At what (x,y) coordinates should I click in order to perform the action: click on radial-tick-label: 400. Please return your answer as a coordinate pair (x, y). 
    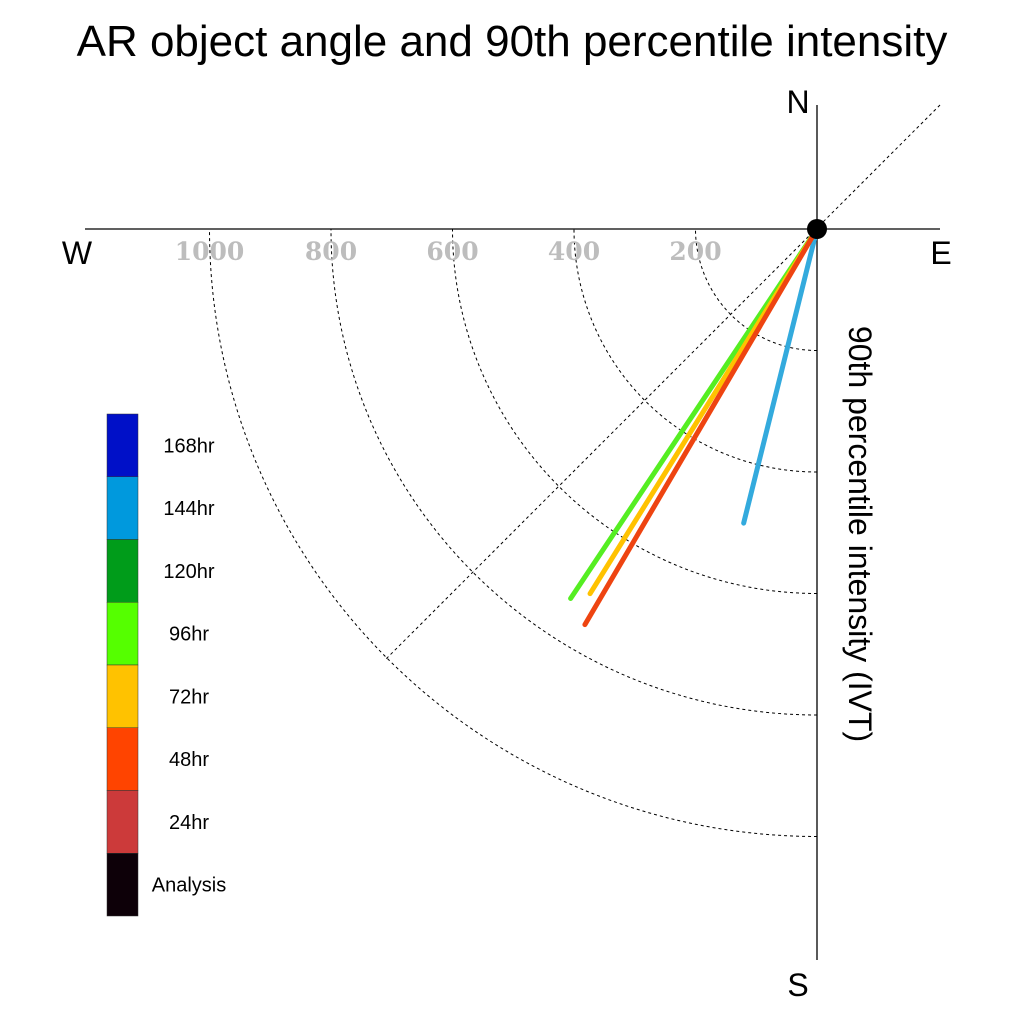
    Looking at the image, I should click on (574, 251).